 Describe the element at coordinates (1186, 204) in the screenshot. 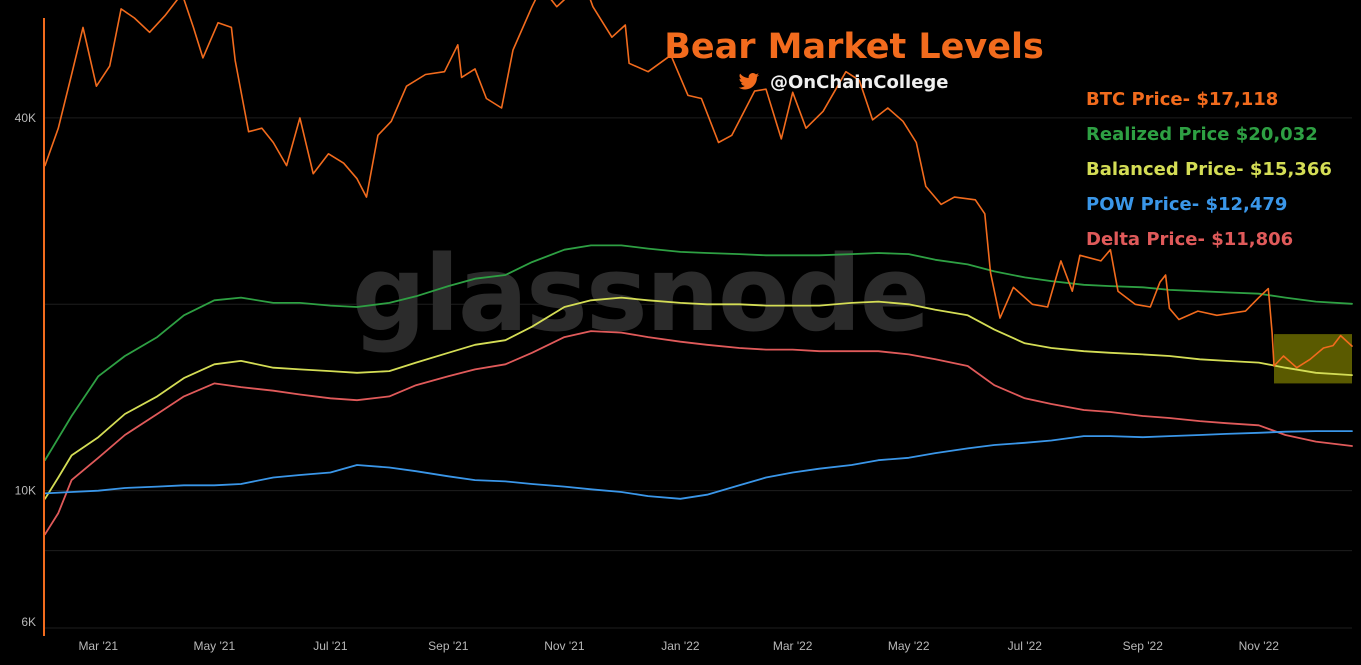

I see `legend-entry: POW Price- $12,479` at that location.